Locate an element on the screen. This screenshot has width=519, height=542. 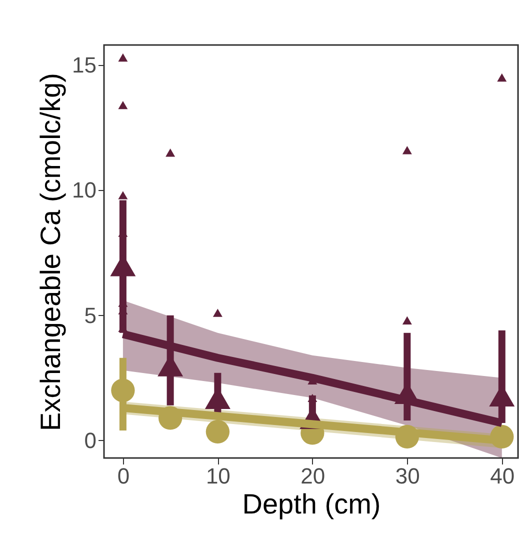
x-tick-label: 0 is located at coordinates (123, 476).